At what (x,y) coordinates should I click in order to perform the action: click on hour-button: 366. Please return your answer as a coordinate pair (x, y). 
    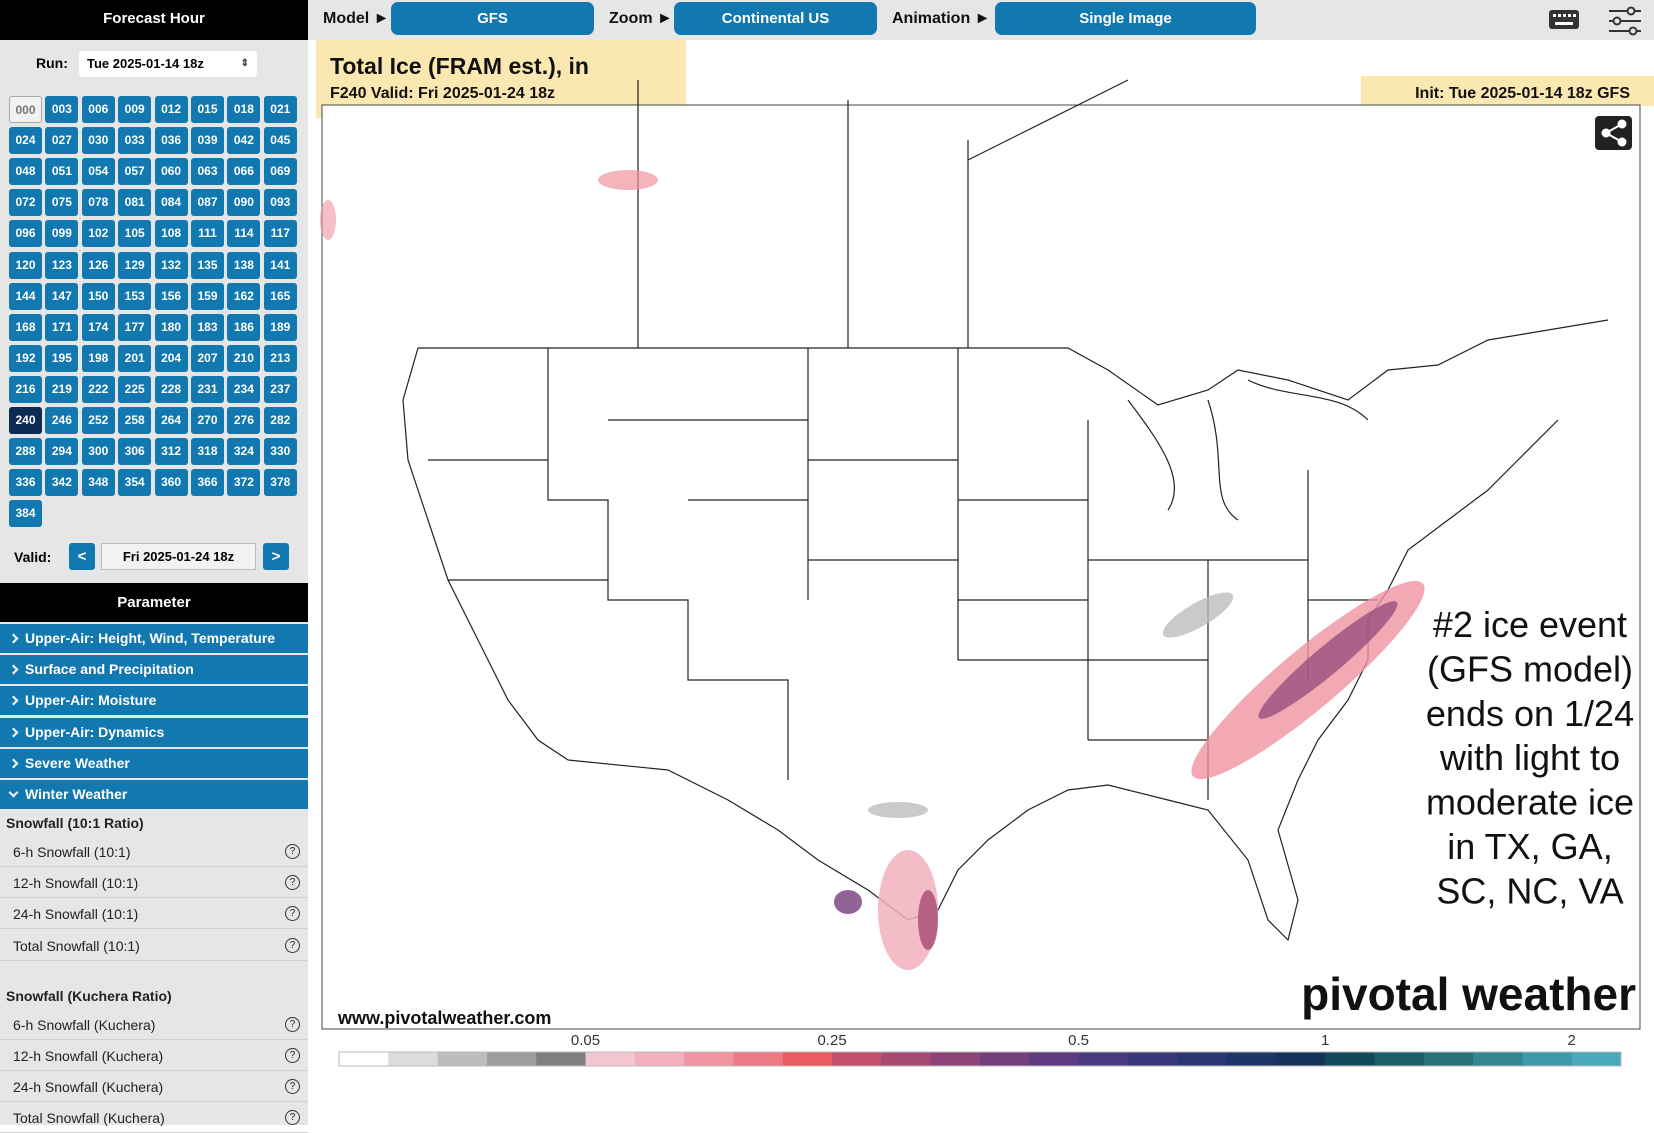
    Looking at the image, I should click on (207, 483).